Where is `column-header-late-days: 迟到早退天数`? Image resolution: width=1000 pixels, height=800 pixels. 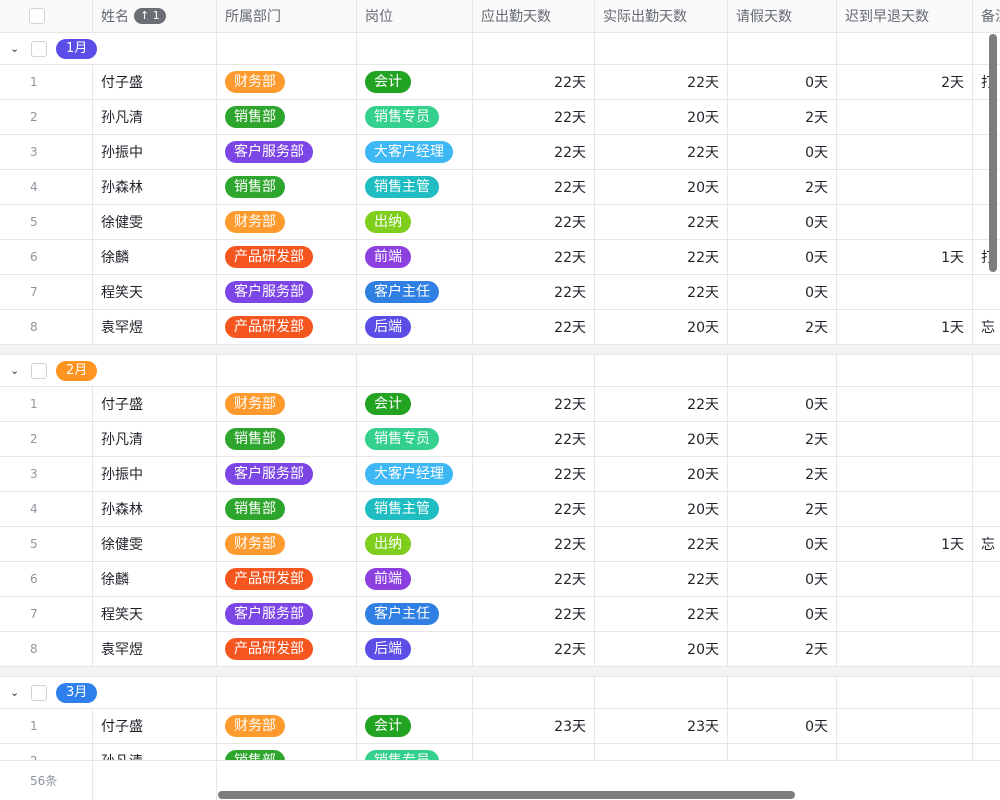
column-header-late-days: 迟到早退天数 is located at coordinates (905, 16).